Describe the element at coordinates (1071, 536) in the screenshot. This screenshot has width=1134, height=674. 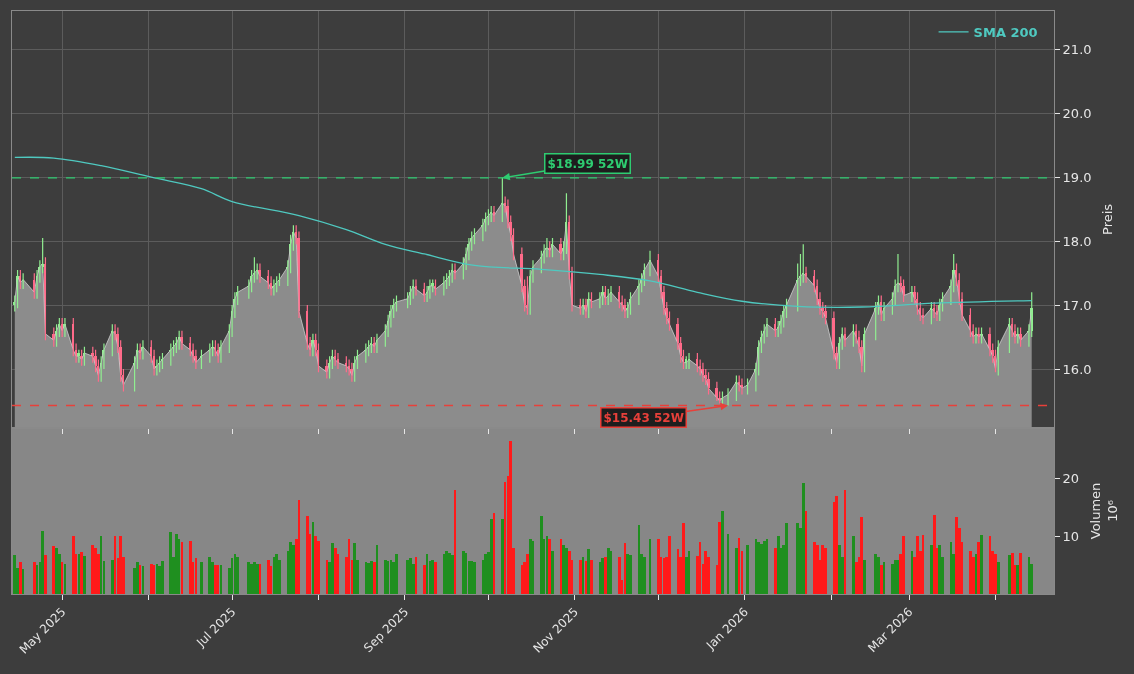
I see `y-tick-label: 10` at that location.